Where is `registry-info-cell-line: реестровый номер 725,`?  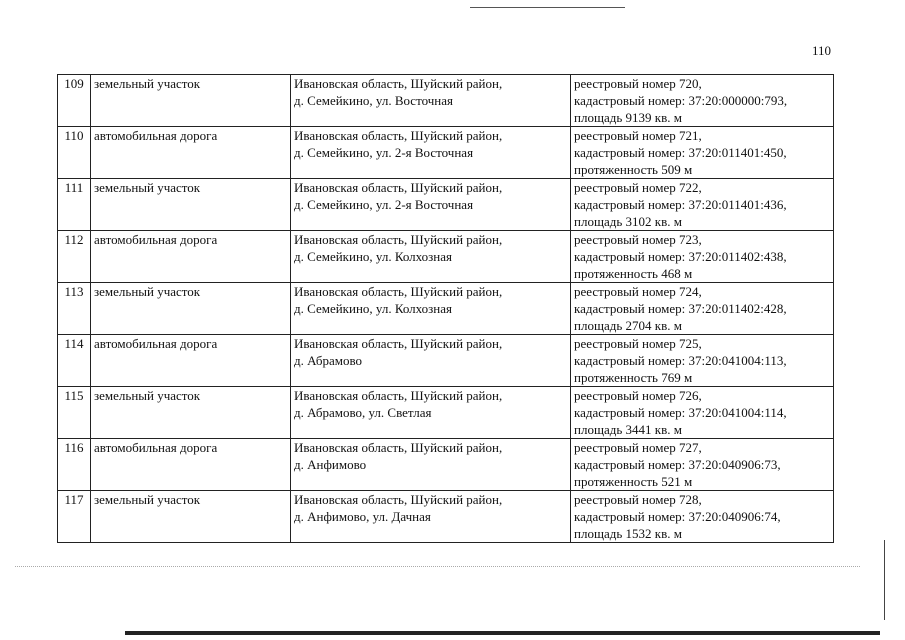 registry-info-cell-line: реестровый номер 725, is located at coordinates (638, 343).